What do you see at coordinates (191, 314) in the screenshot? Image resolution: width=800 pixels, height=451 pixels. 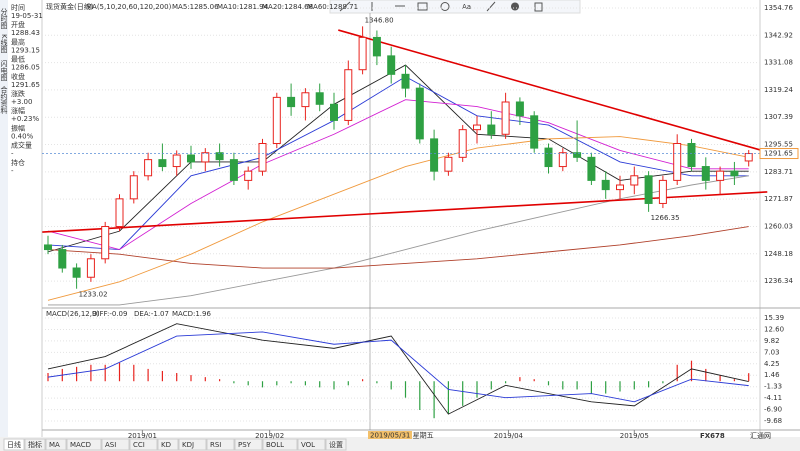 I see `legend-entry: MACD:1.96` at bounding box center [191, 314].